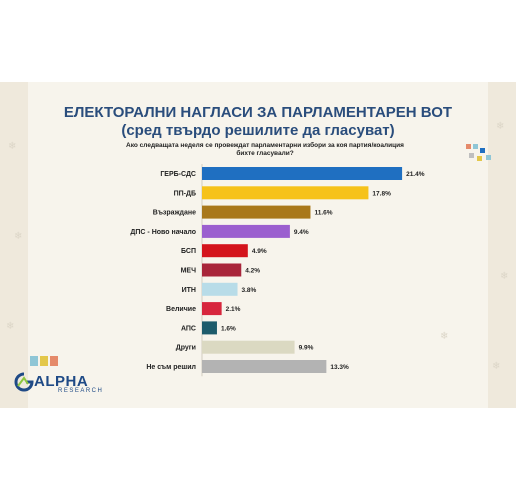 Image resolution: width=516 pixels, height=500 pixels. Describe the element at coordinates (306, 348) in the screenshot. I see `data-label: 9.9%` at that location.